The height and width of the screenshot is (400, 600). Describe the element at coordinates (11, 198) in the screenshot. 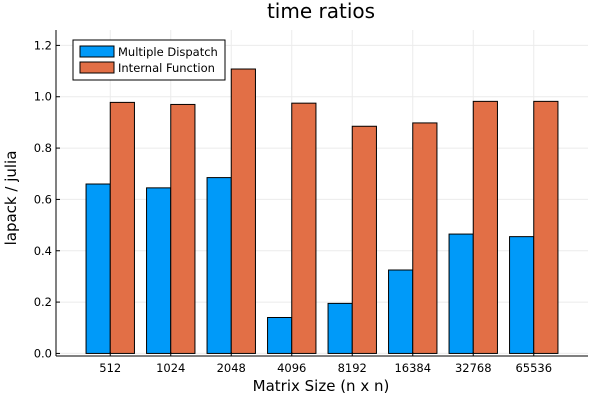

I see `y-axis-label: lapack / julia` at that location.